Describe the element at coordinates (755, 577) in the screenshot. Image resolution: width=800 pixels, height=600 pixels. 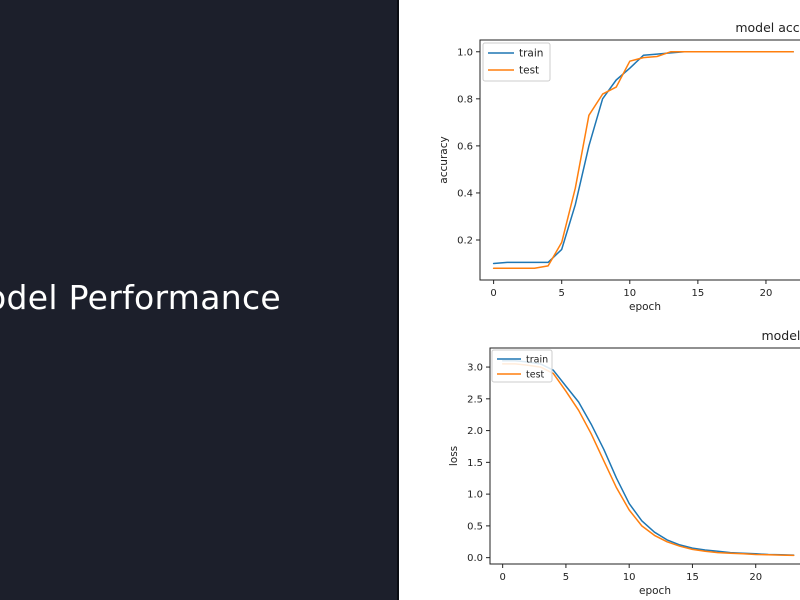
I see `loss-xtick-label: 20` at that location.